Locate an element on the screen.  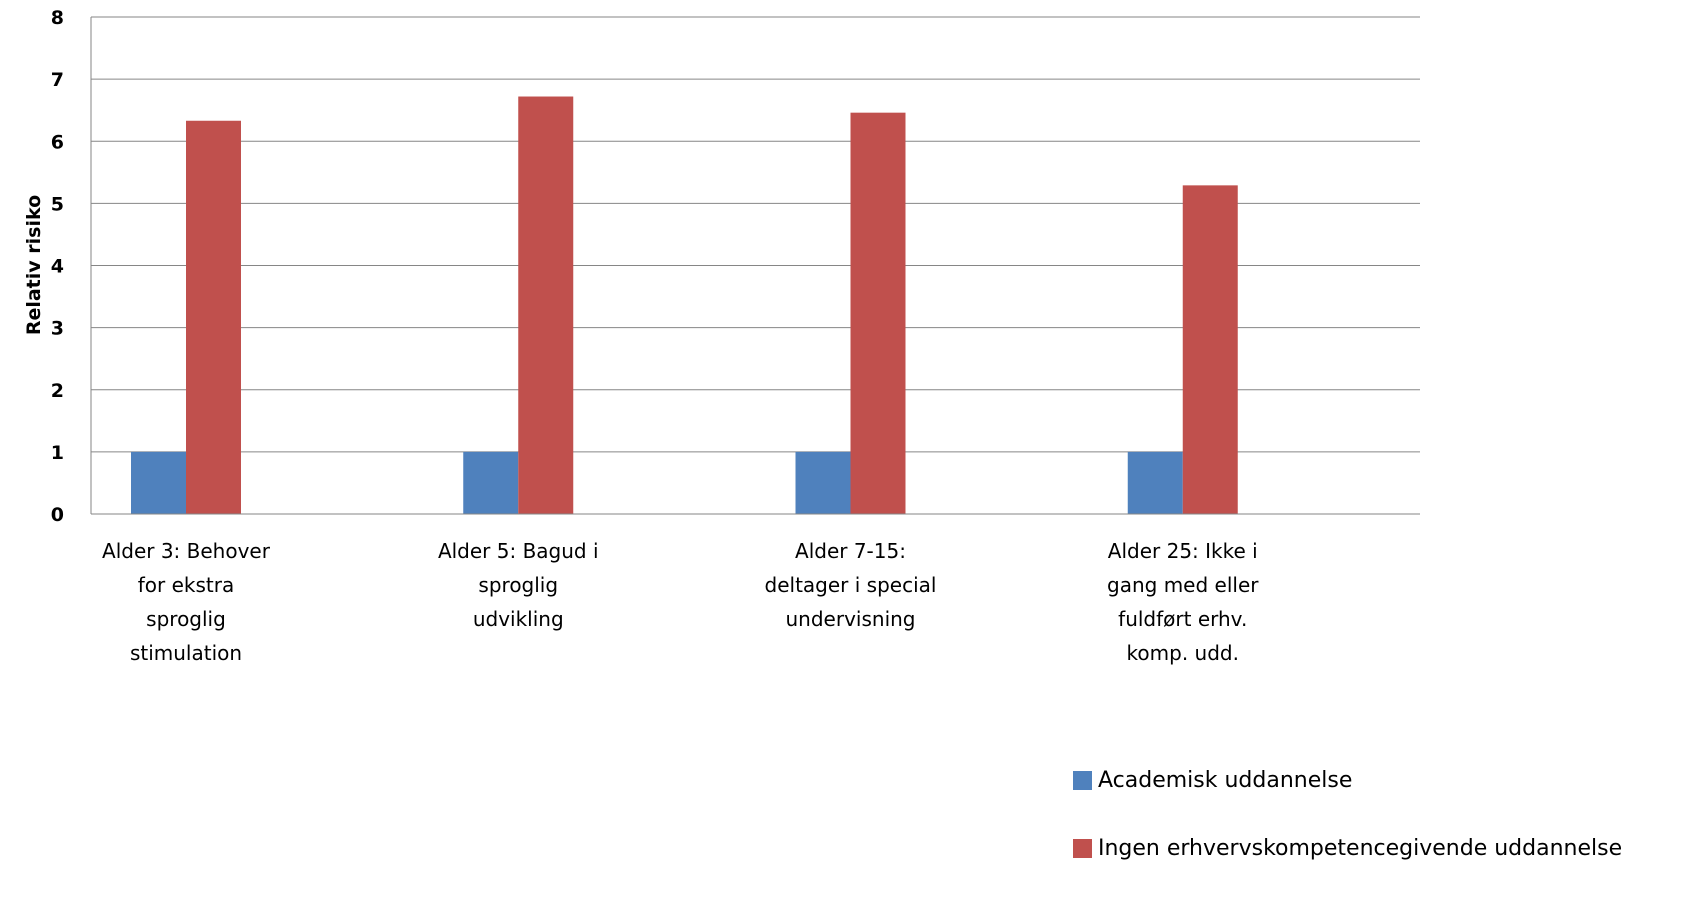
y-tick-labels: 0 1 2 3 4 5 6 7 8 is located at coordinates (57, 266).